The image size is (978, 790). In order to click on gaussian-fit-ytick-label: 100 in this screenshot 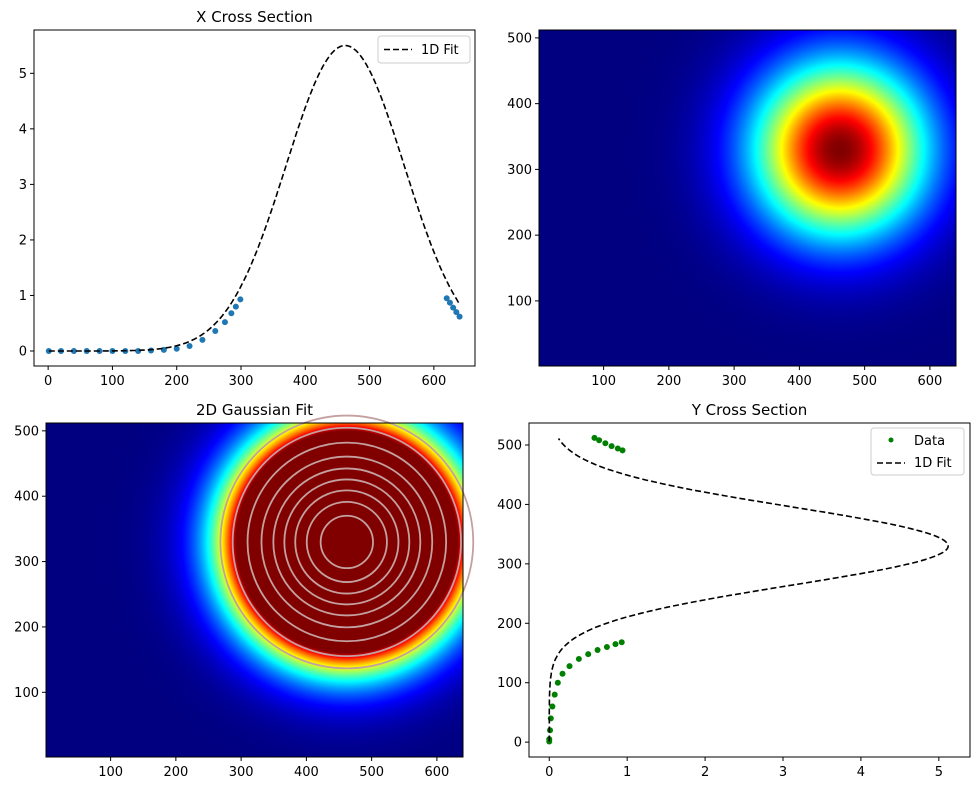, I will do `click(26, 693)`.